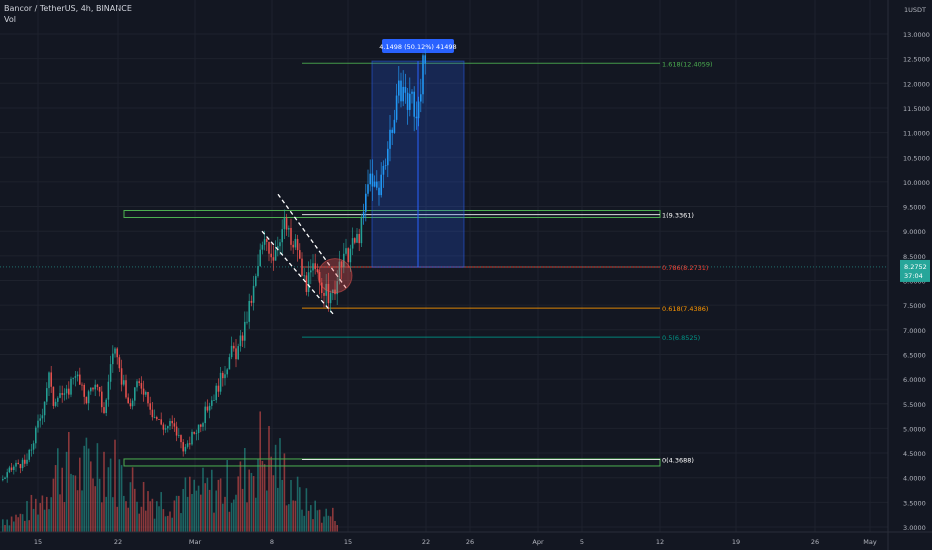  Describe the element at coordinates (505, 268) in the screenshot. I see `fib-level: 0.786(8.2731)` at that location.